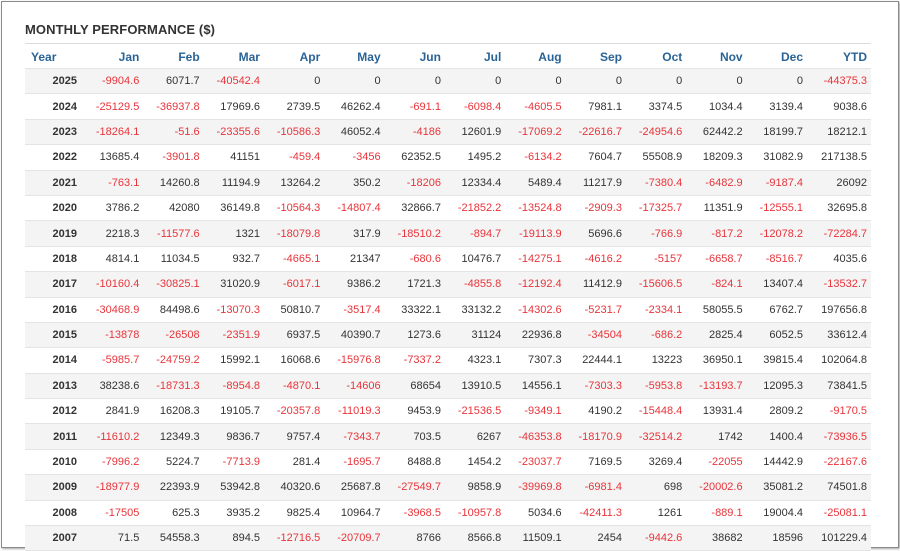  I want to click on month-value-cell: 55508.9, so click(656, 157).